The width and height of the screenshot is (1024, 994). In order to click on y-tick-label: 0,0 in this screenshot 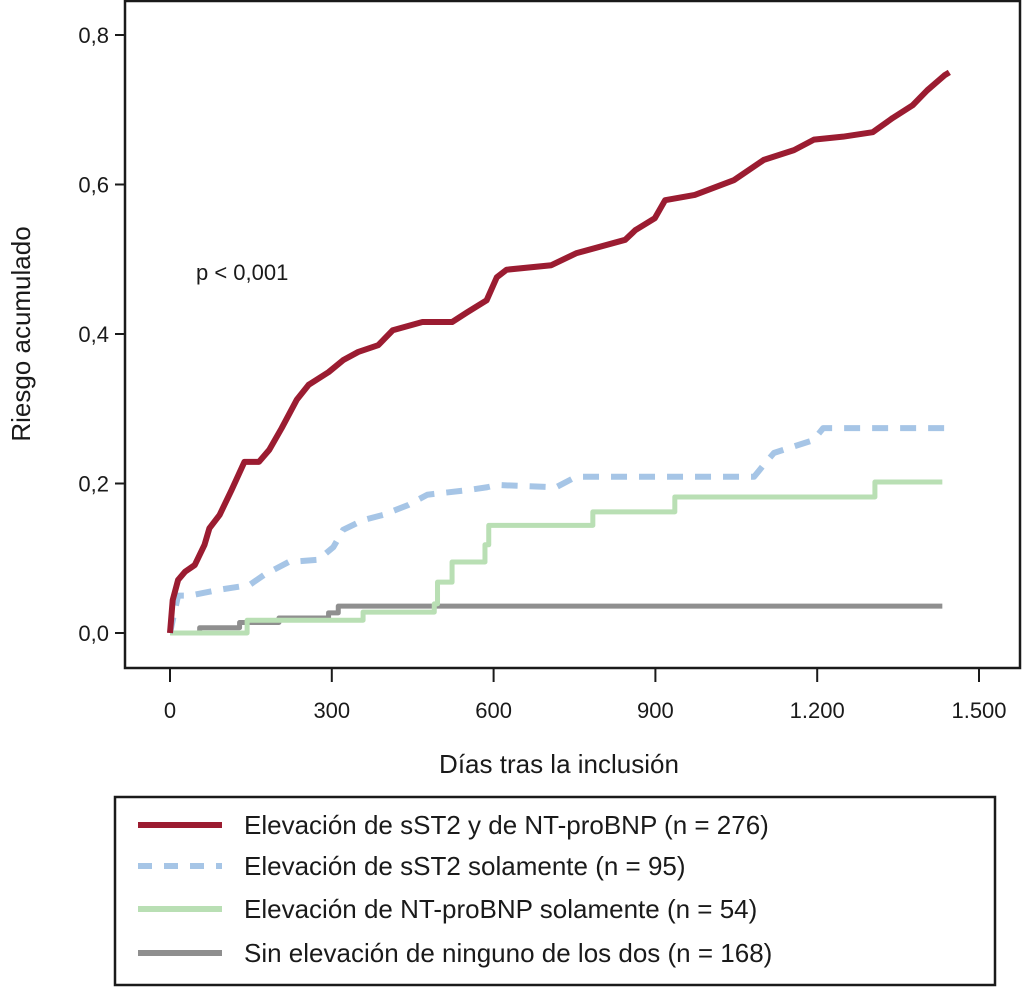, I will do `click(93, 633)`.